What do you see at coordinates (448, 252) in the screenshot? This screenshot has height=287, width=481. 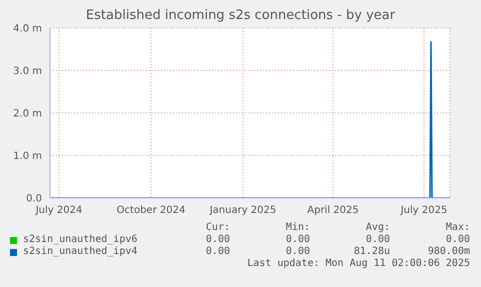 I see `text: 980.00m` at bounding box center [448, 252].